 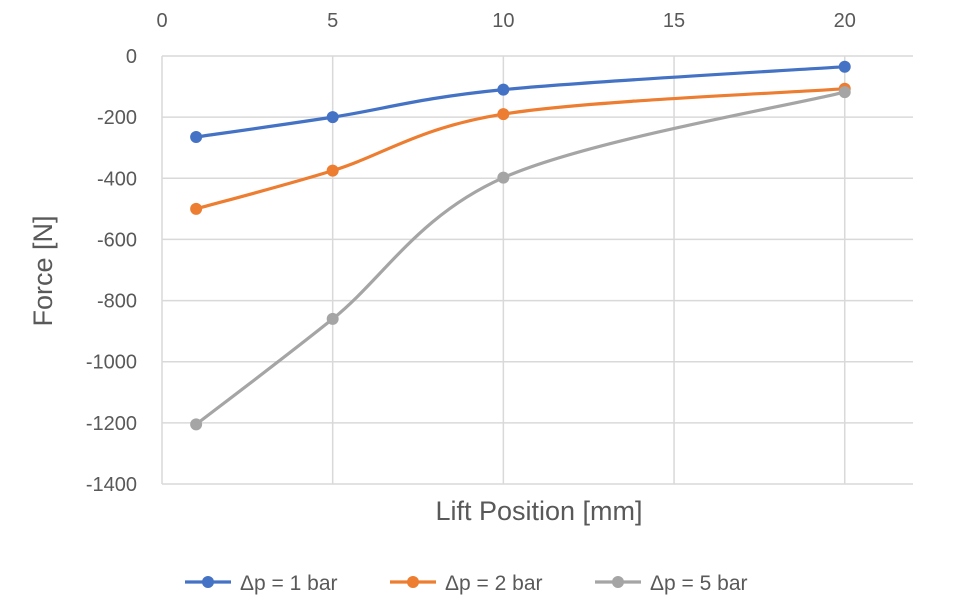 I want to click on legend: Δp = 1 bar Δp = 2 bar Δp = 5 bar, so click(x=466, y=583).